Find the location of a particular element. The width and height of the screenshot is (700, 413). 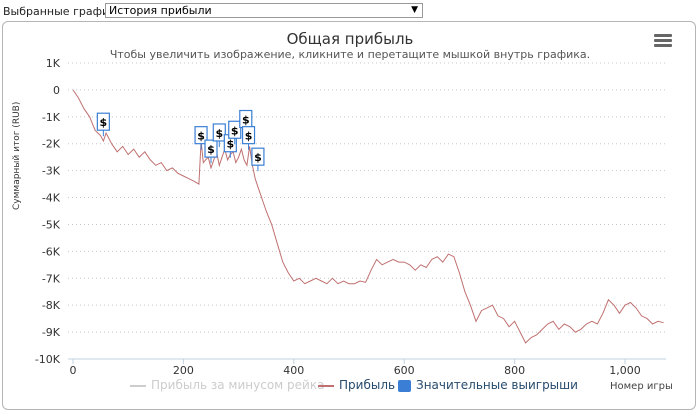

x-tick-label: 0 is located at coordinates (73, 370).